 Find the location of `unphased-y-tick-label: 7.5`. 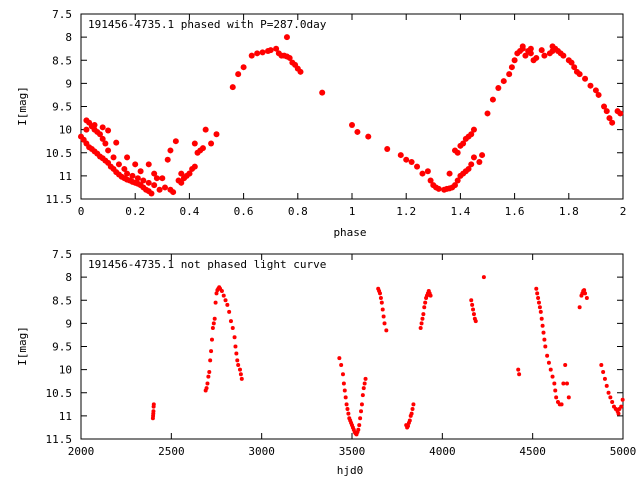

unphased-y-tick-label: 7.5 is located at coordinates (62, 254).